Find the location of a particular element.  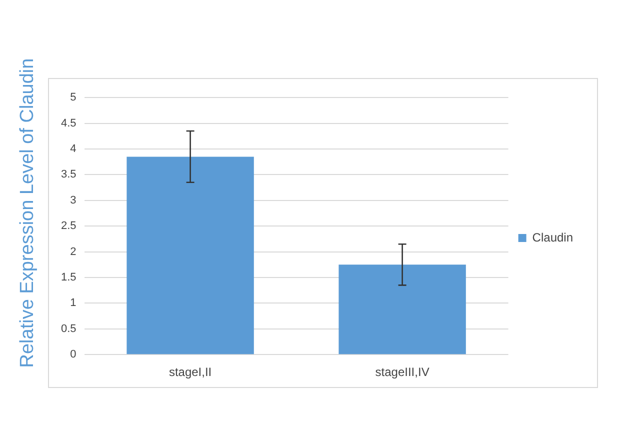

y-tick-label: 2.5 is located at coordinates (68, 226).